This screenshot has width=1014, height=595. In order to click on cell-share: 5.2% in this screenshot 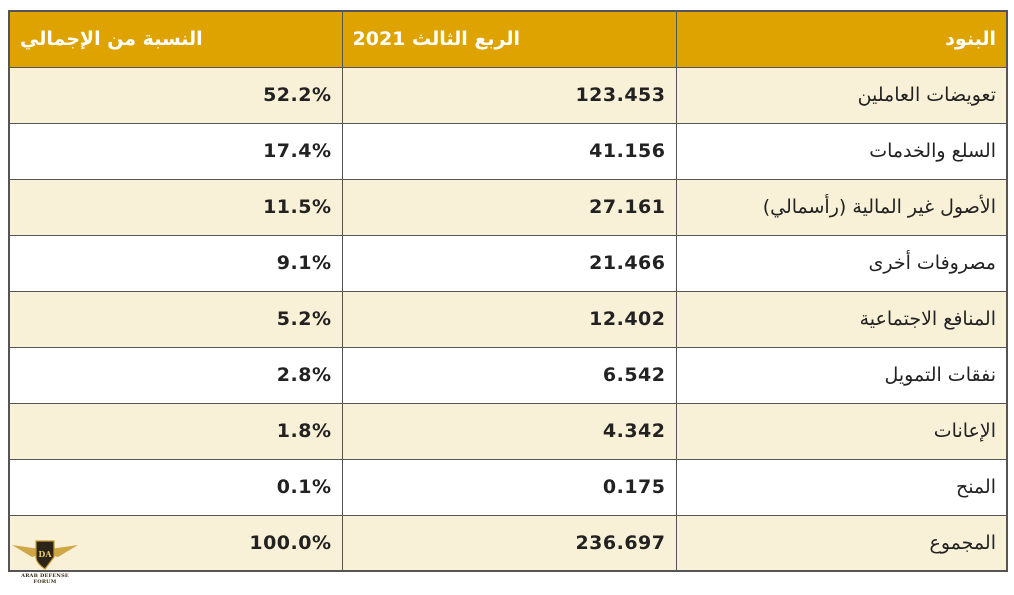, I will do `click(175, 319)`.